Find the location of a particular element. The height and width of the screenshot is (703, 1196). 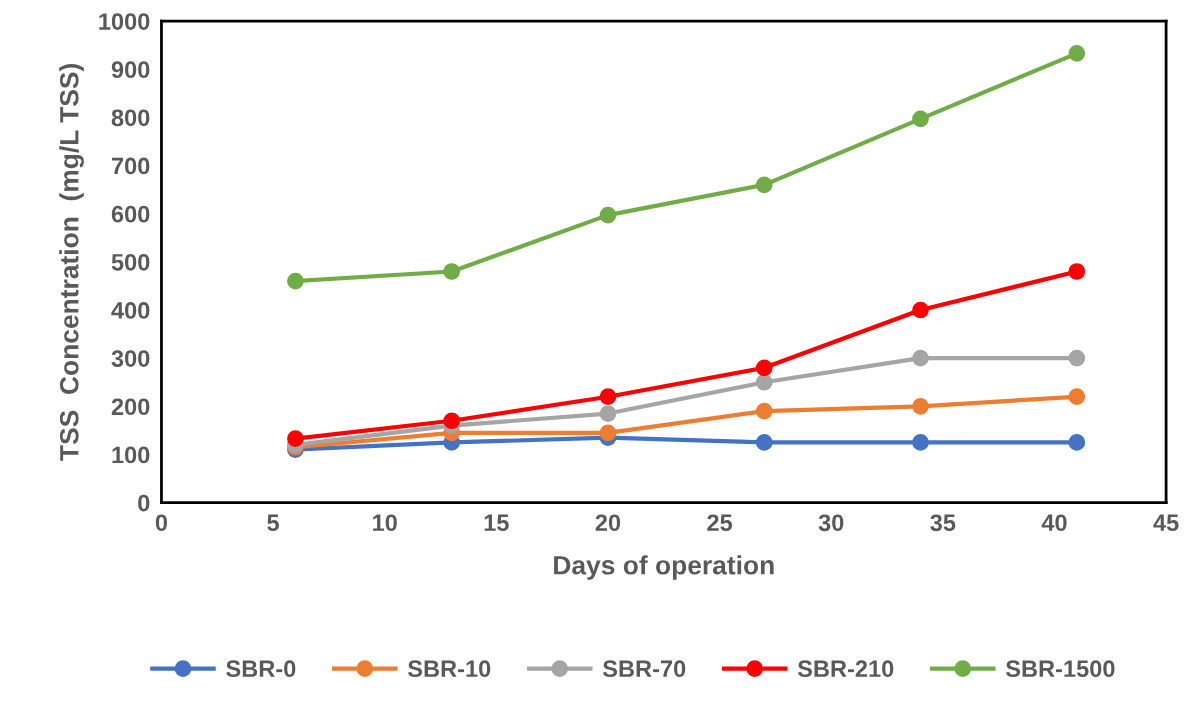

y-tick-label: 200 is located at coordinates (130, 407).